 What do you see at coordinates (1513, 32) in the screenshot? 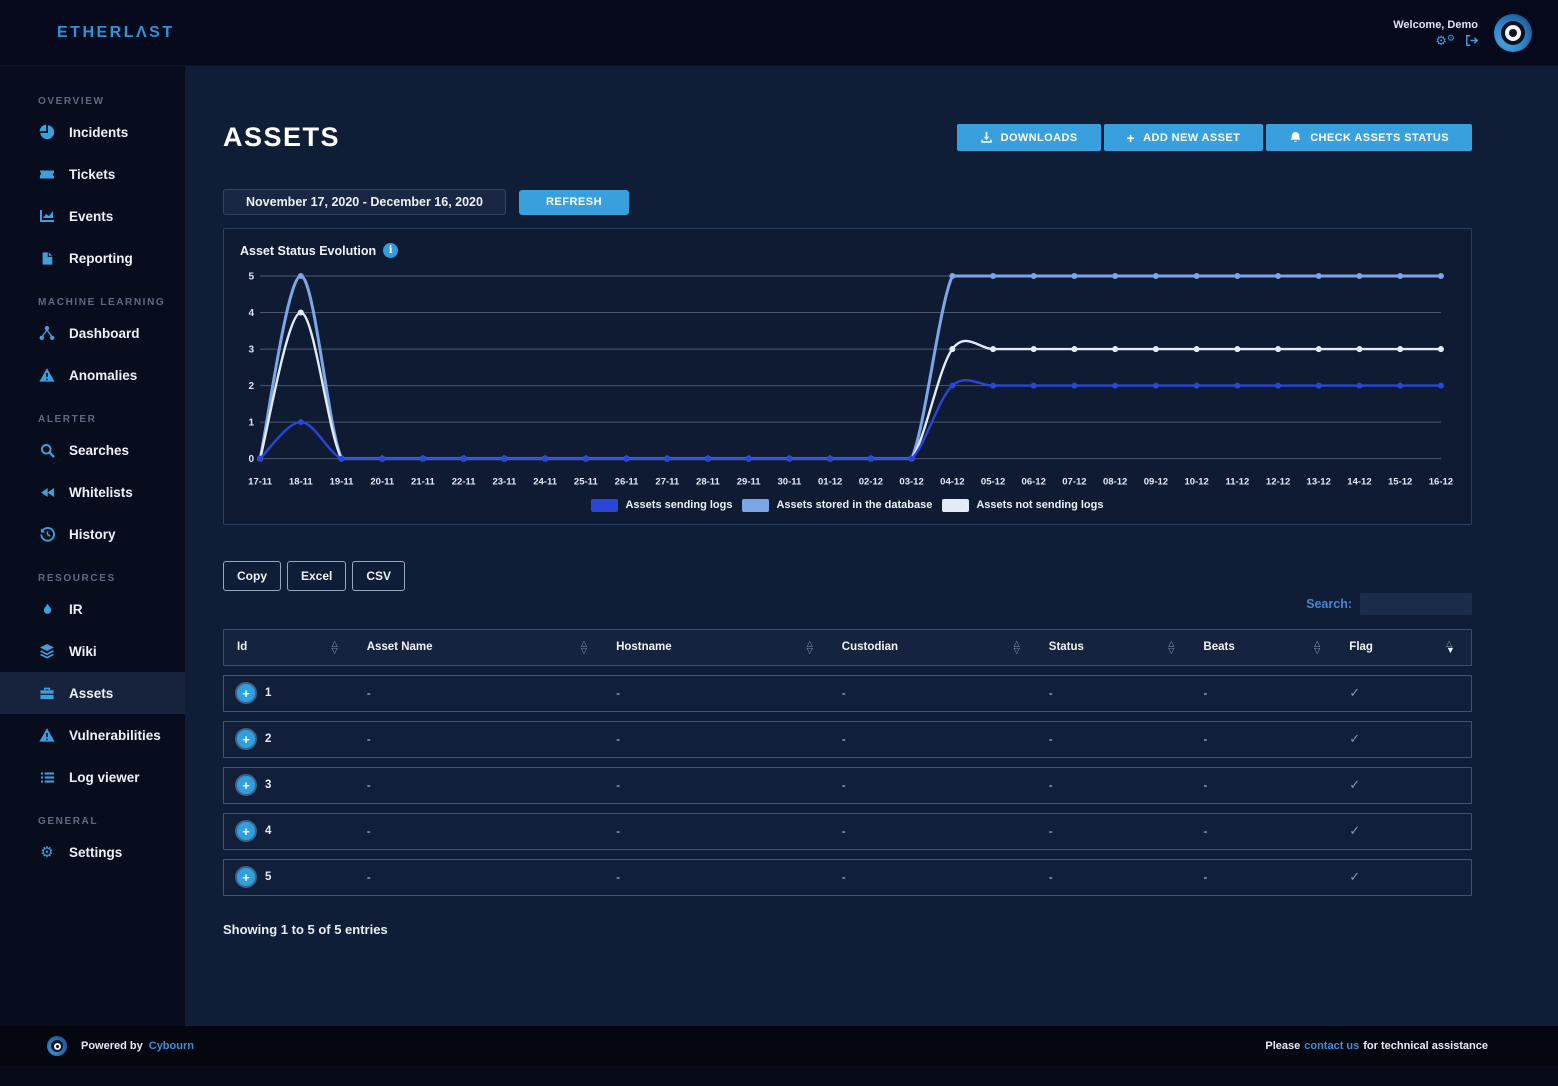
I see `avatar` at bounding box center [1513, 32].